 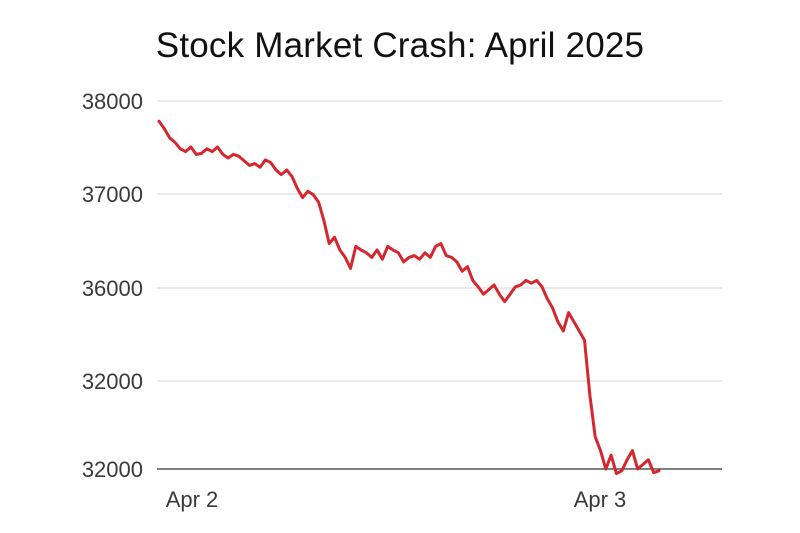 I want to click on y-axis-ticks: 38000 37000 36000 32000 32000, so click(x=112, y=285).